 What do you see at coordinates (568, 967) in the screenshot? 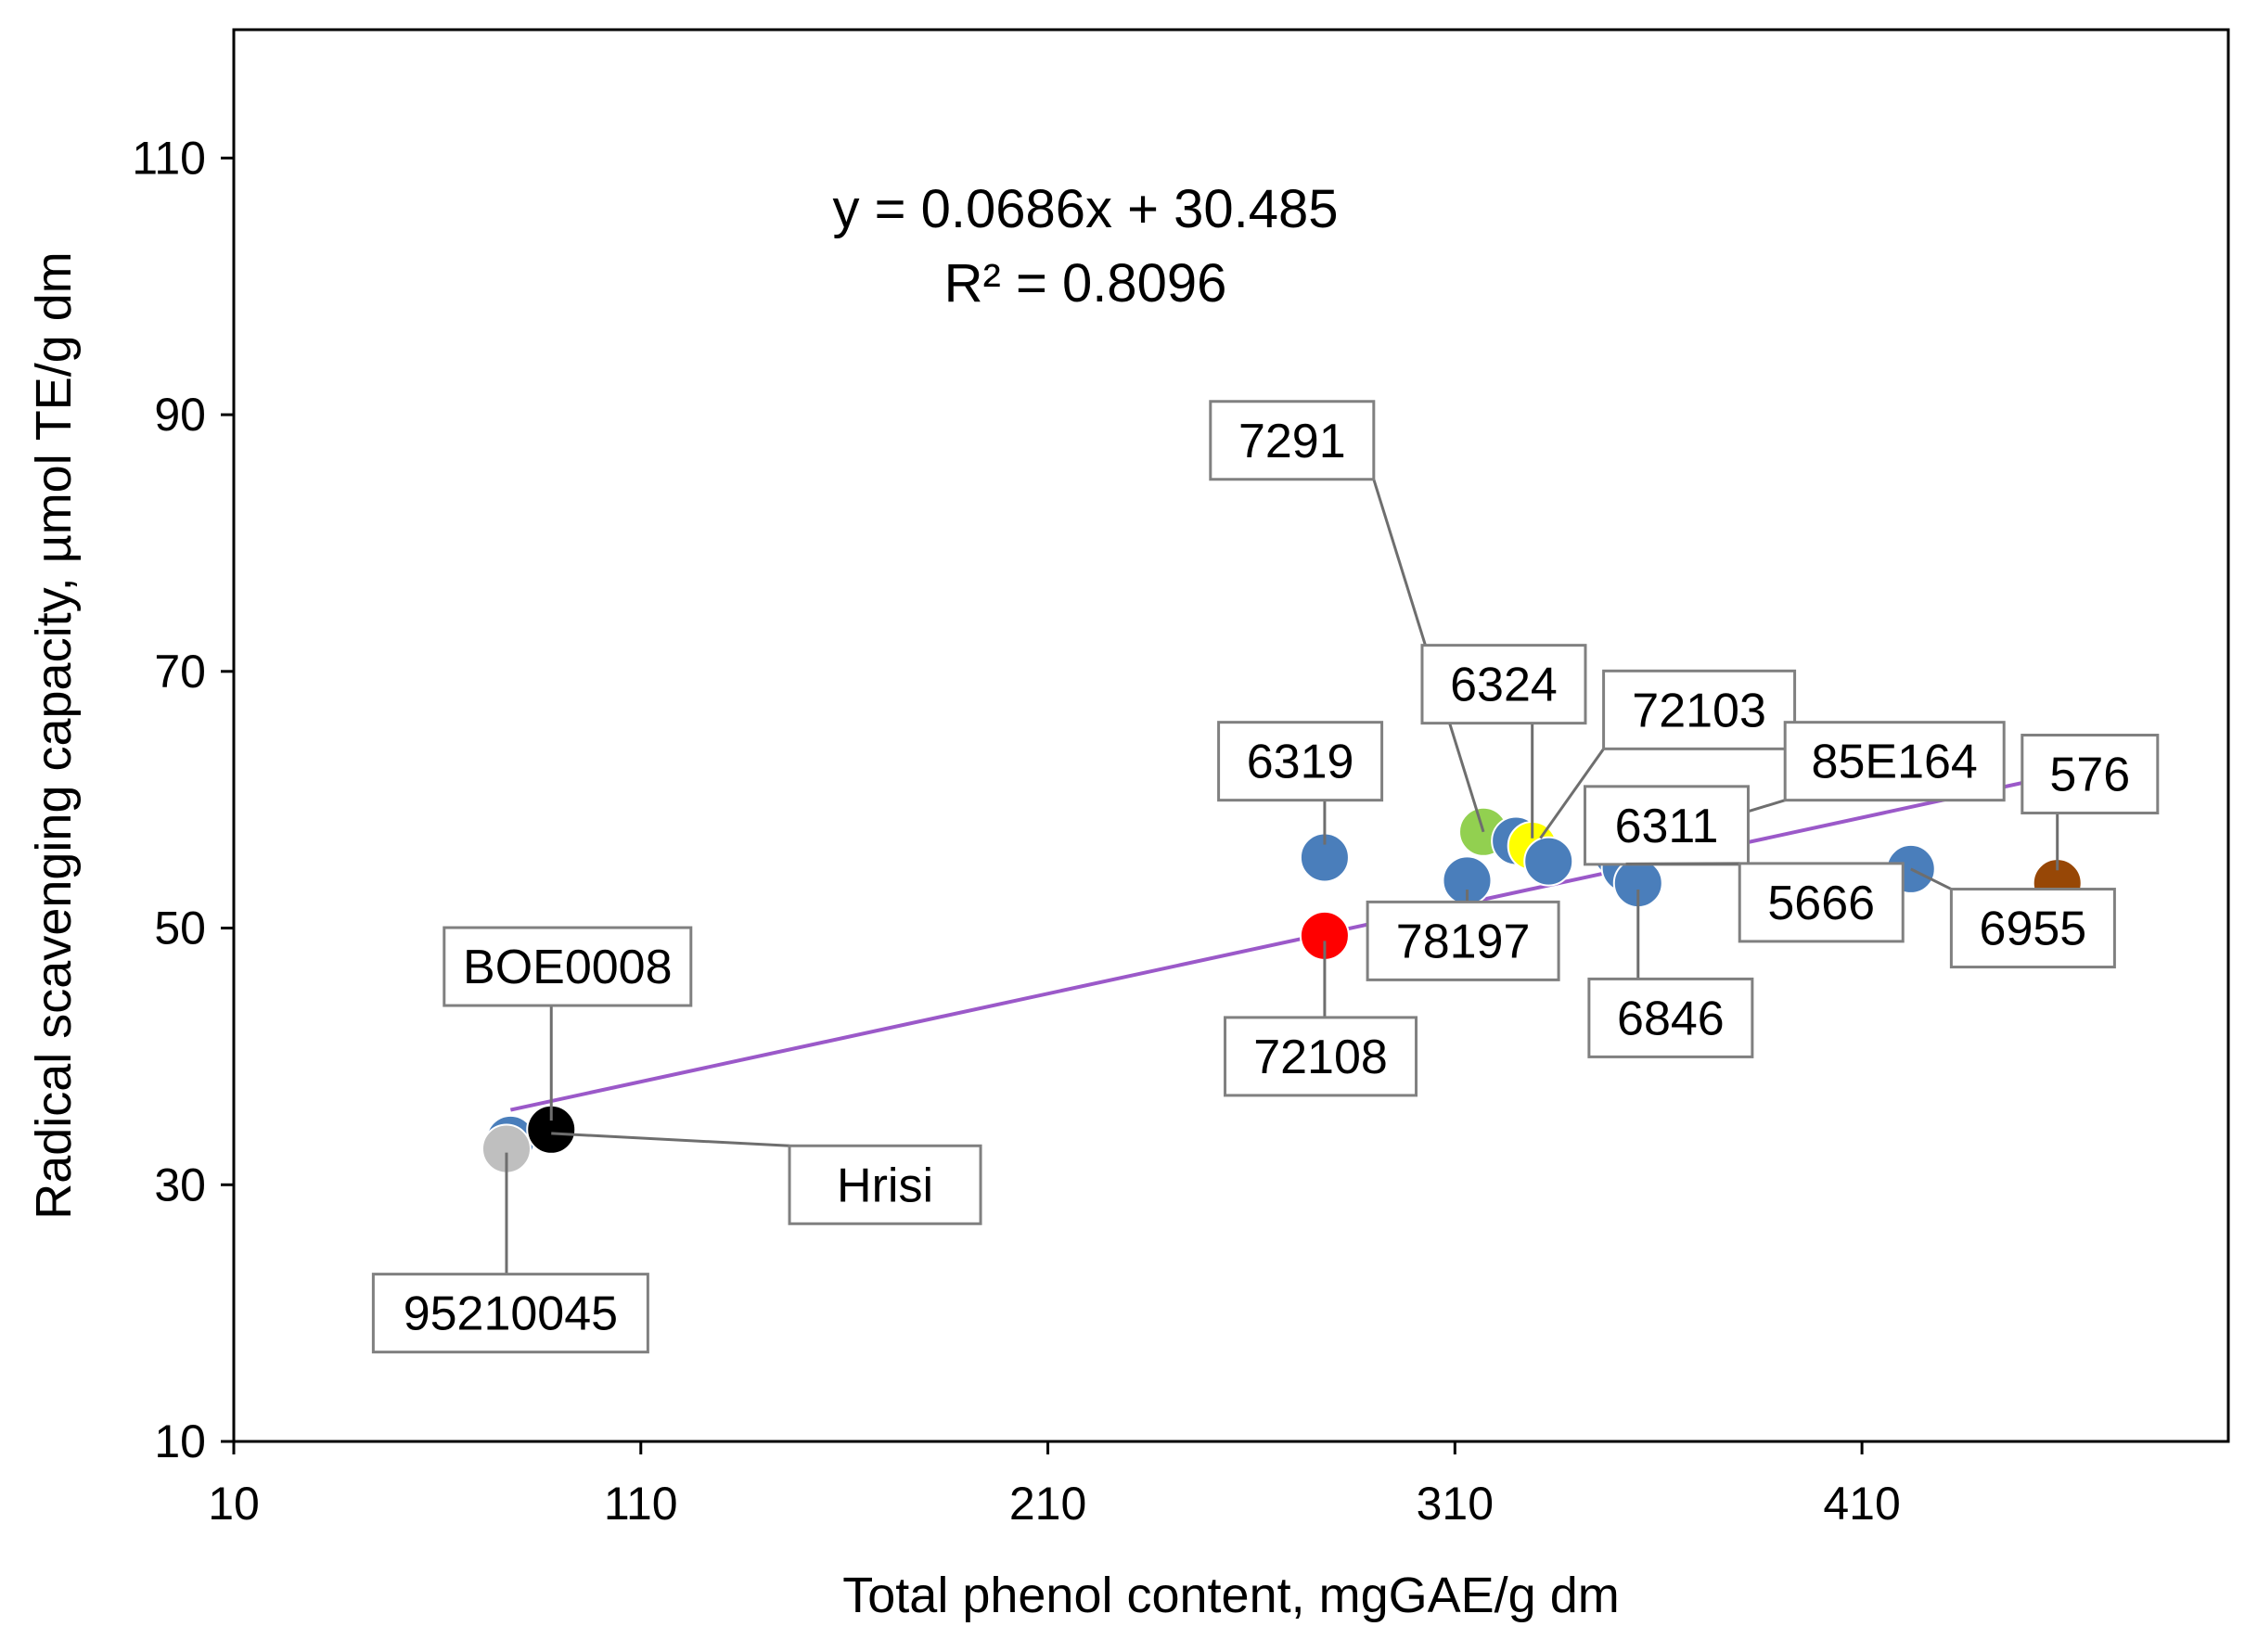
I see `callout-label: BOE0008` at bounding box center [568, 967].